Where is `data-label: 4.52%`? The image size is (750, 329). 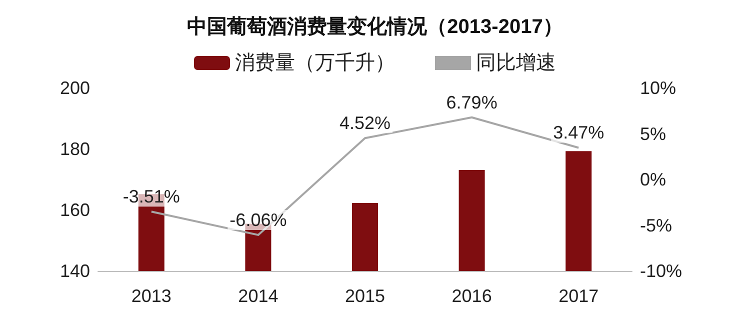
data-label: 4.52% is located at coordinates (365, 123).